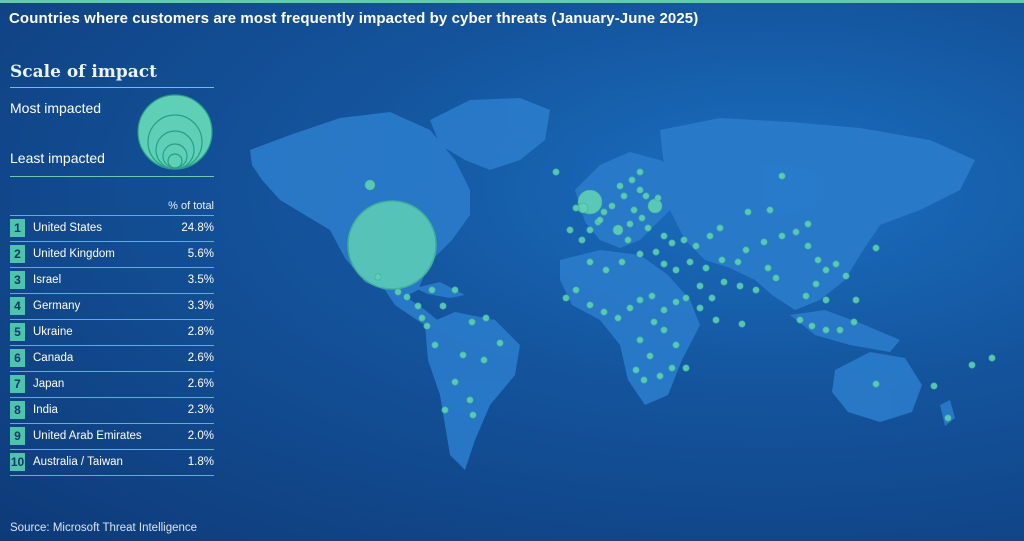 The width and height of the screenshot is (1024, 541). Describe the element at coordinates (191, 206) in the screenshot. I see `pct-column-header: % of total` at that location.